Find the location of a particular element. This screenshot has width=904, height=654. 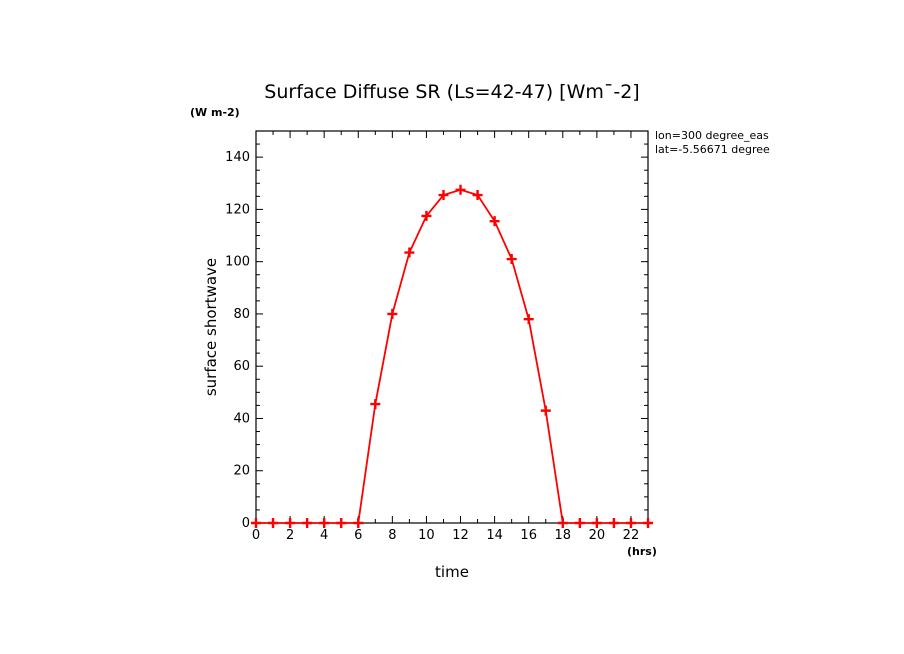

info-lon: lon=300 degree_eas is located at coordinates (712, 135).